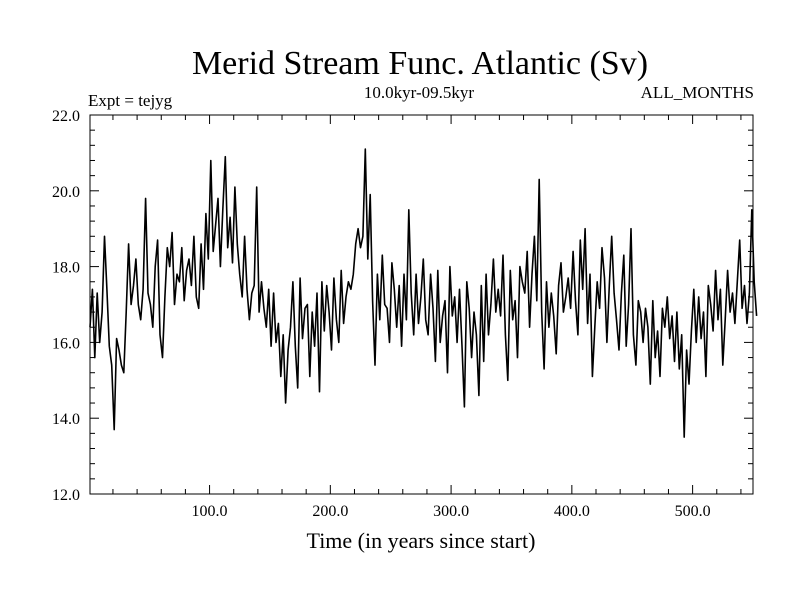 The width and height of the screenshot is (800, 600). Describe the element at coordinates (66, 495) in the screenshot. I see `y-tick-label: 12.0` at that location.